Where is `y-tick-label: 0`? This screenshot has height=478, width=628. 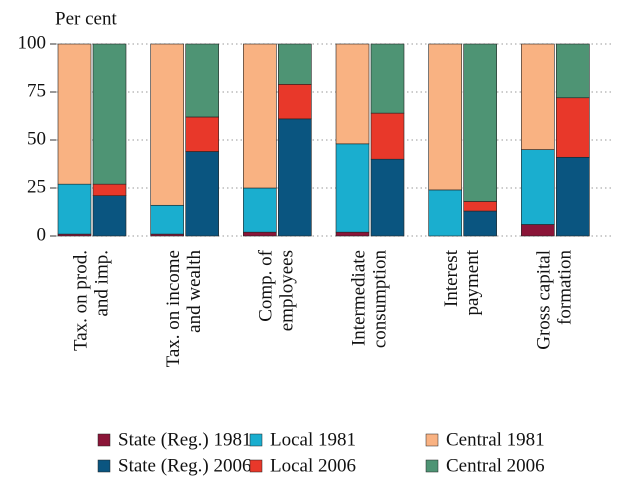 y-tick-label: 0 is located at coordinates (42, 234).